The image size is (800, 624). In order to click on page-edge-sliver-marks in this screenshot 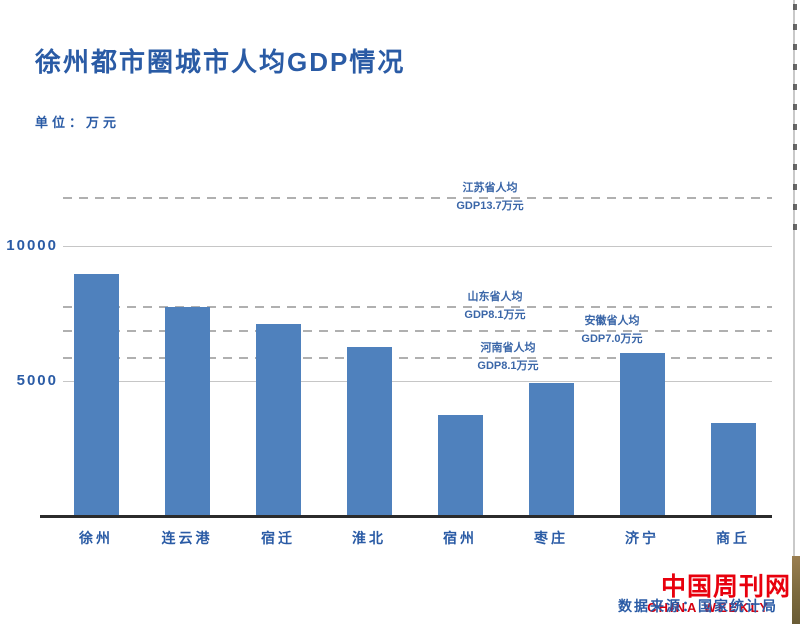, I will do `click(795, 124)`.